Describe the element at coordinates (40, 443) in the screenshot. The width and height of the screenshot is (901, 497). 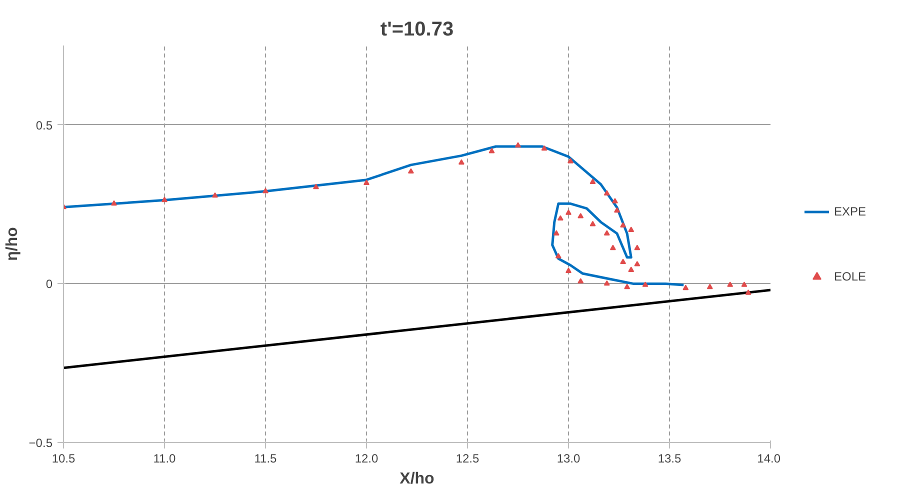
I see `y-tick-label: −0.5` at that location.